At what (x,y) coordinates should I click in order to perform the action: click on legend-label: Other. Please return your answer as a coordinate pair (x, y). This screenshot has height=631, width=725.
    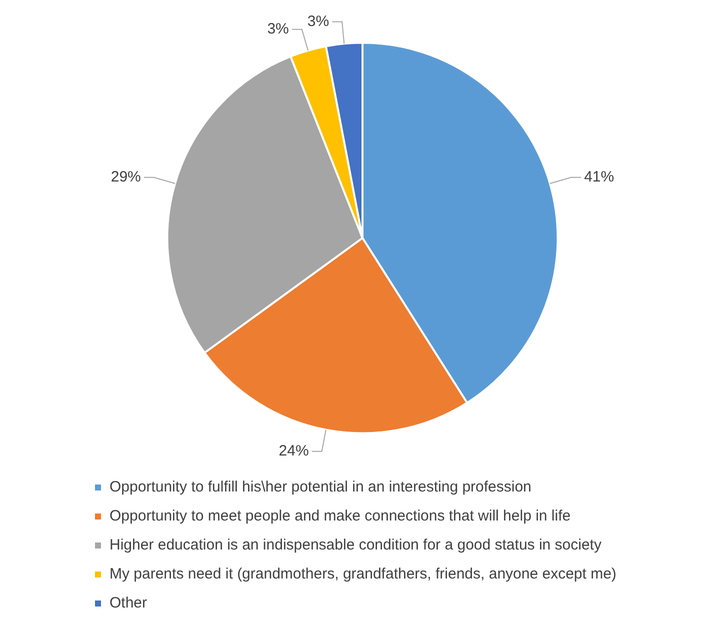
    Looking at the image, I should click on (129, 603).